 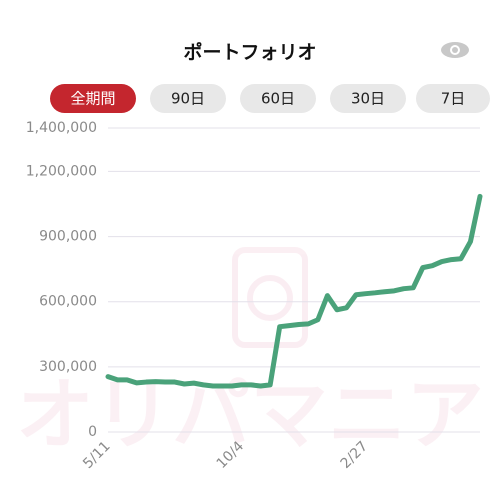 I want to click on y-tick-label: 0, so click(x=92, y=432).